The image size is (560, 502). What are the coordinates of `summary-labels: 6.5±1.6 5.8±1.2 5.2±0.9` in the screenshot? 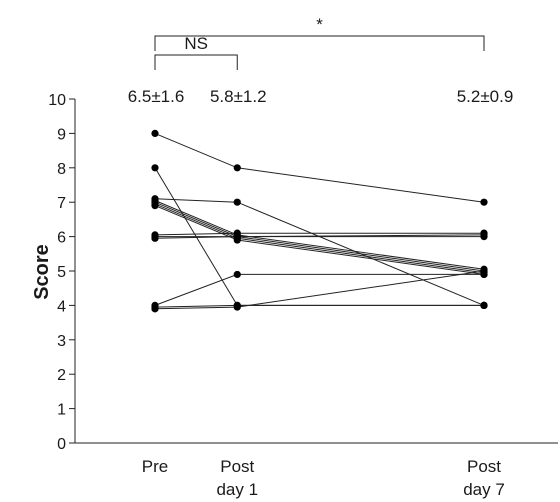 It's located at (321, 96).